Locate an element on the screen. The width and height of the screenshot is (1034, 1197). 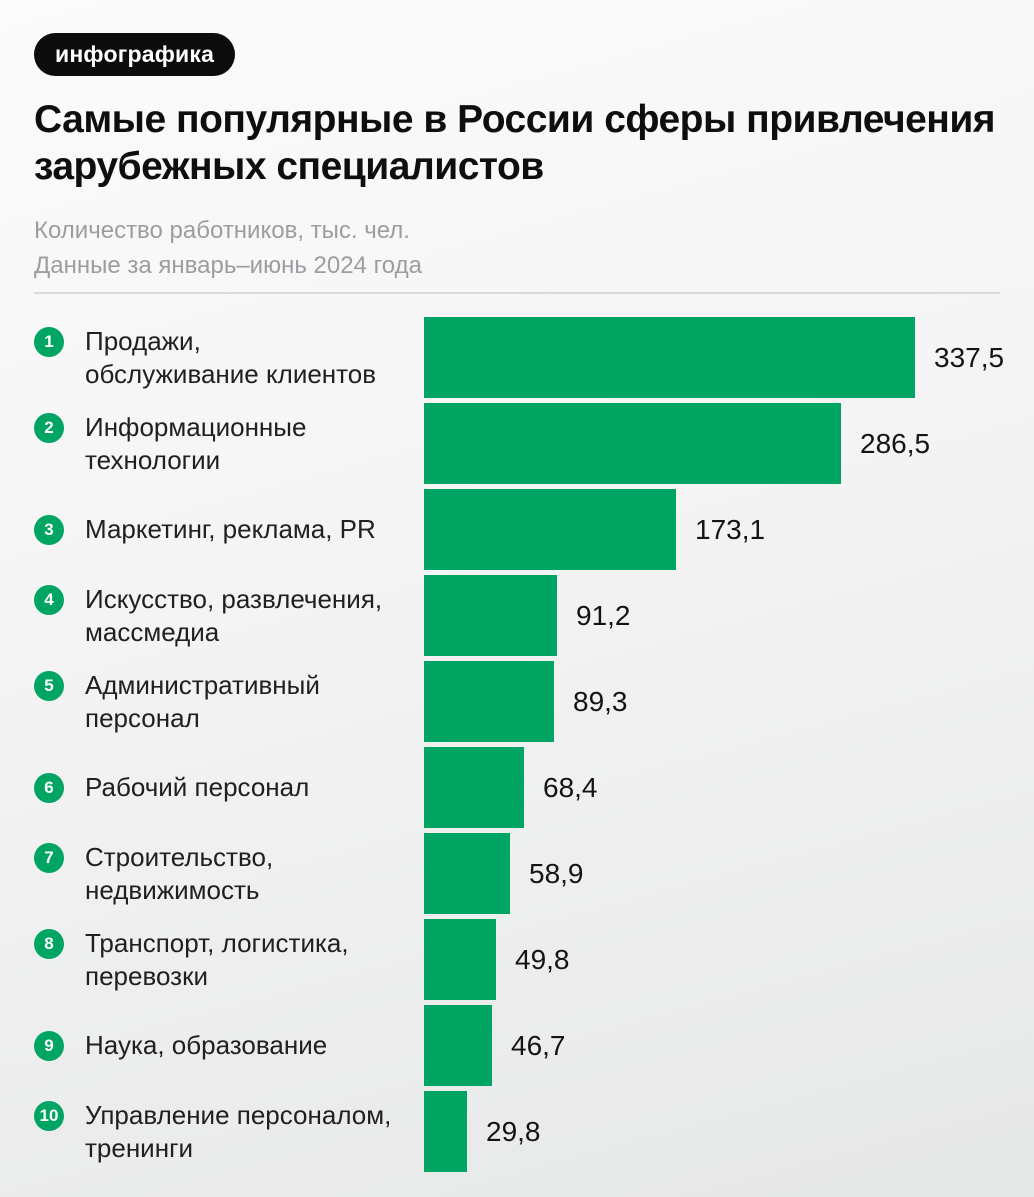
chart-row: 4 Искусство, развлечения, массмедиа 91,2 is located at coordinates (517, 615).